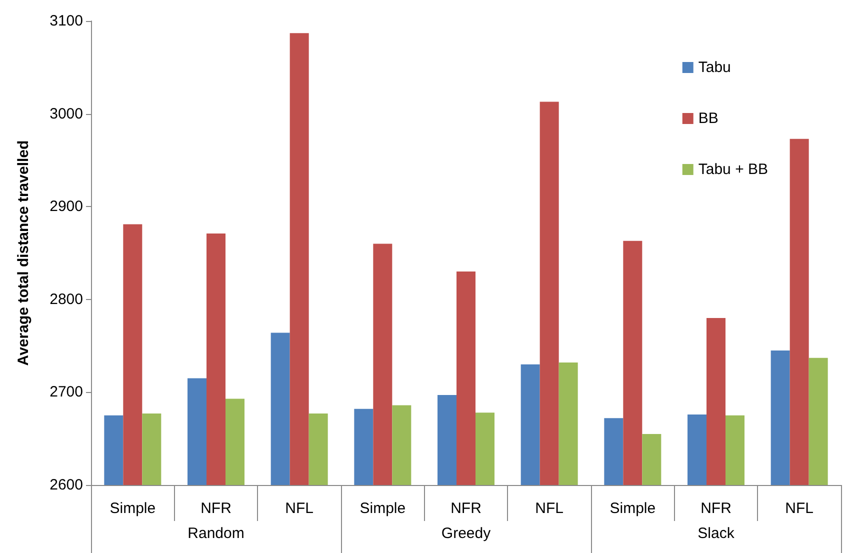  Describe the element at coordinates (716, 533) in the screenshot. I see `text: Slack` at that location.